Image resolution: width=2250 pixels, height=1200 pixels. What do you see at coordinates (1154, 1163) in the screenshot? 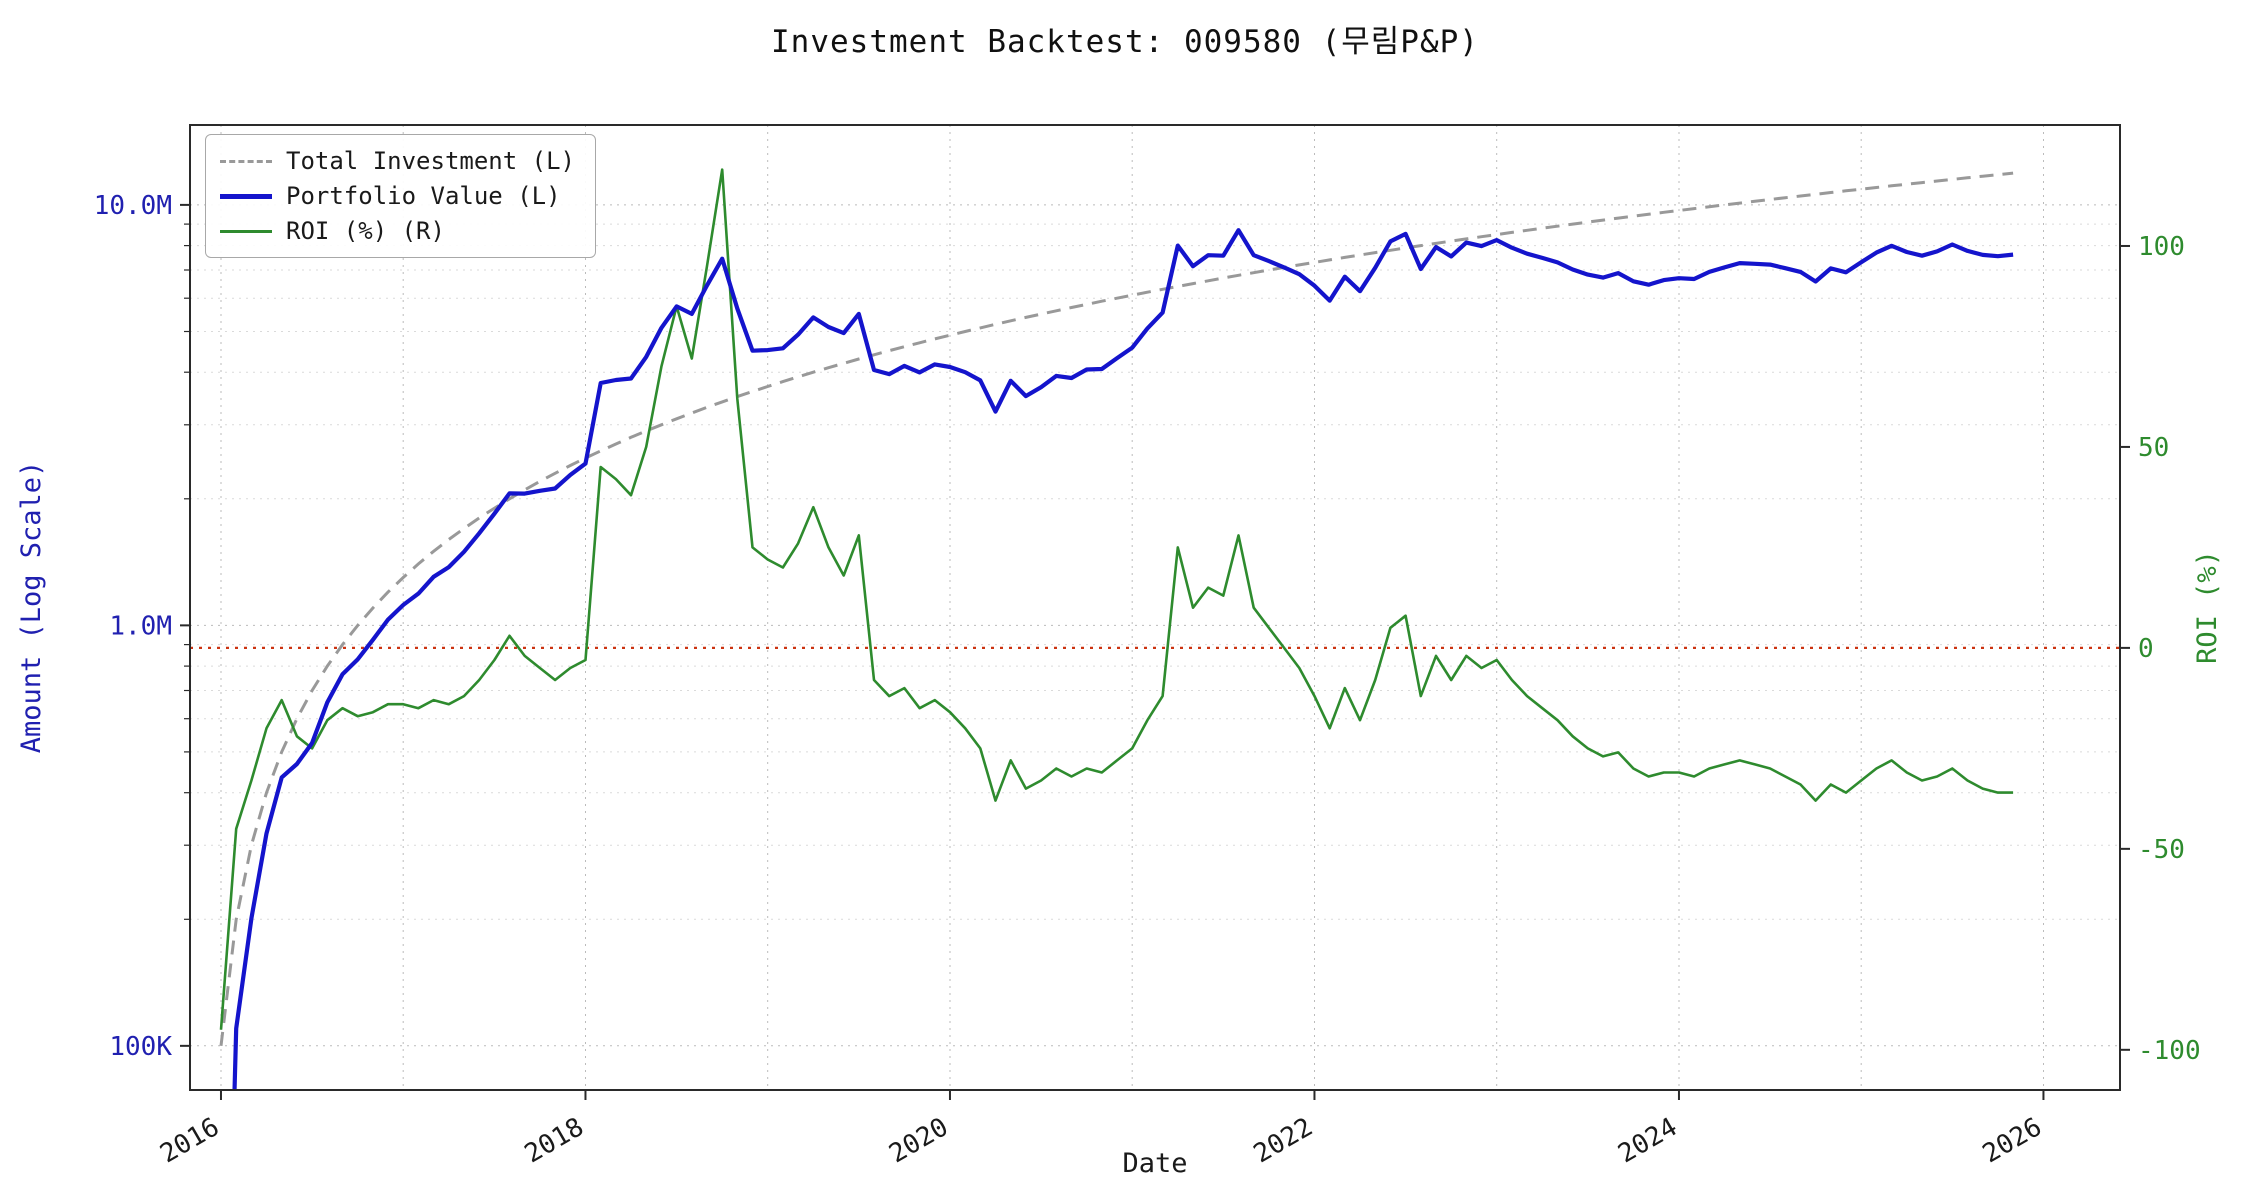
I see `x-axis-label: Date` at bounding box center [1154, 1163].